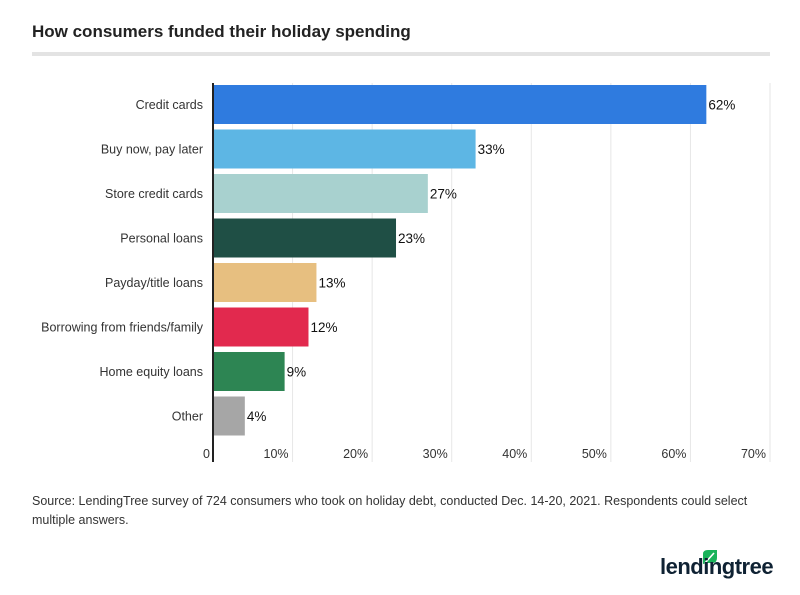  Describe the element at coordinates (355, 454) in the screenshot. I see `x-tick-label: 20%` at that location.